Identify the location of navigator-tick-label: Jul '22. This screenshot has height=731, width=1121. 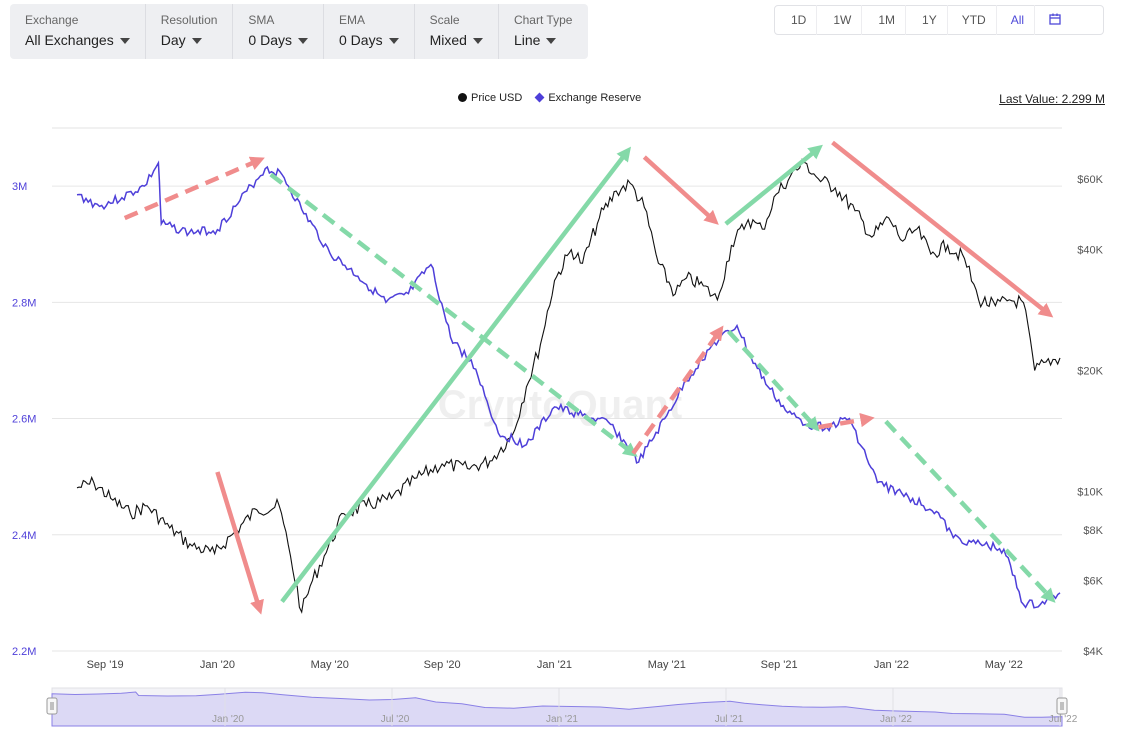
(1063, 719).